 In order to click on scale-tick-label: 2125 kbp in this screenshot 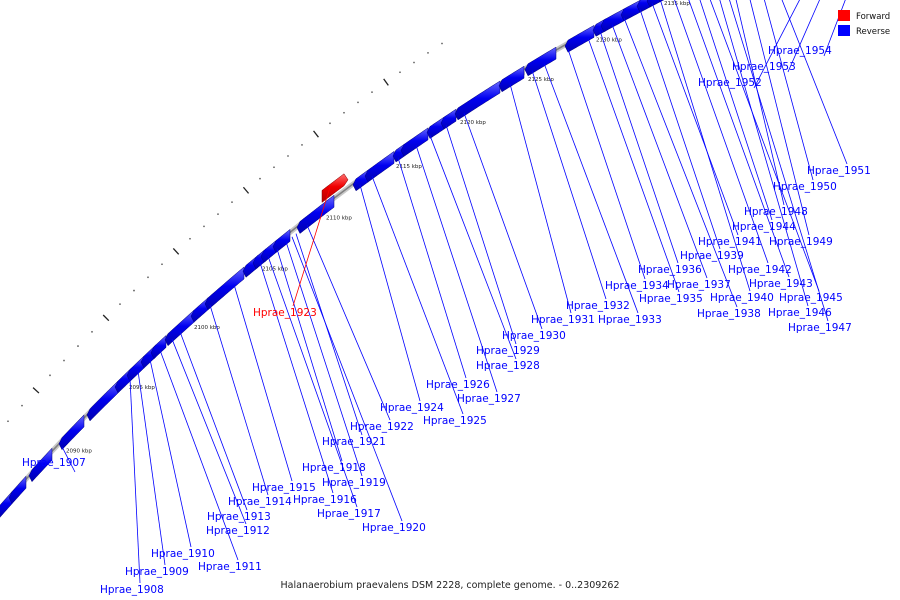, I will do `click(541, 80)`.